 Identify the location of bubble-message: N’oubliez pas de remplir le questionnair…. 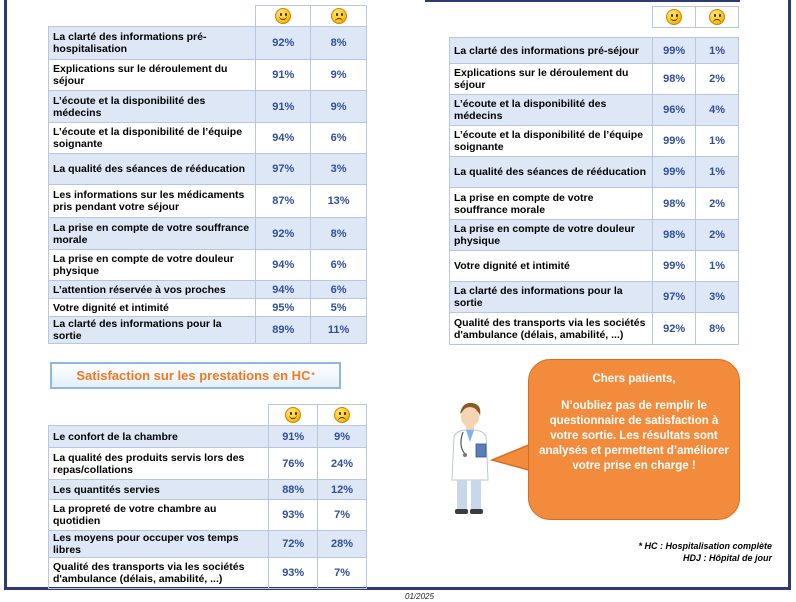
(634, 436).